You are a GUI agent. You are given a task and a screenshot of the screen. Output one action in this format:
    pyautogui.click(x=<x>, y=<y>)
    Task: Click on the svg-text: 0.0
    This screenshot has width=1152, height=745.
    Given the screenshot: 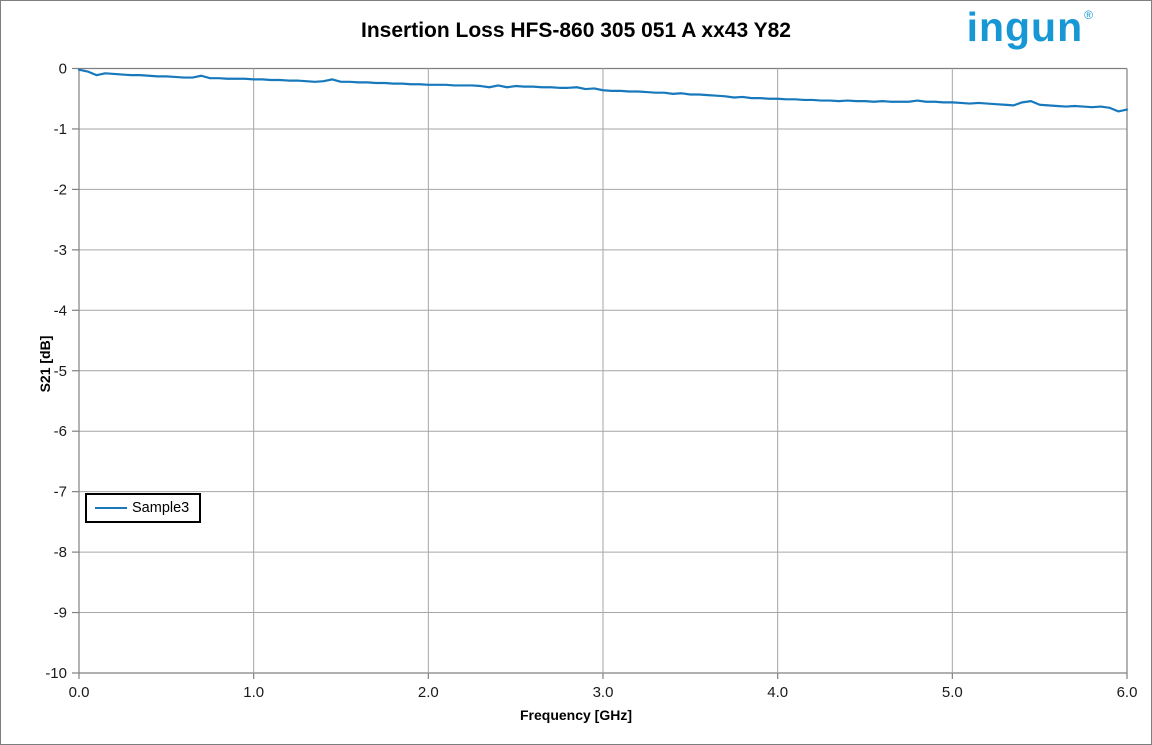 What is the action you would take?
    pyautogui.click(x=79, y=692)
    